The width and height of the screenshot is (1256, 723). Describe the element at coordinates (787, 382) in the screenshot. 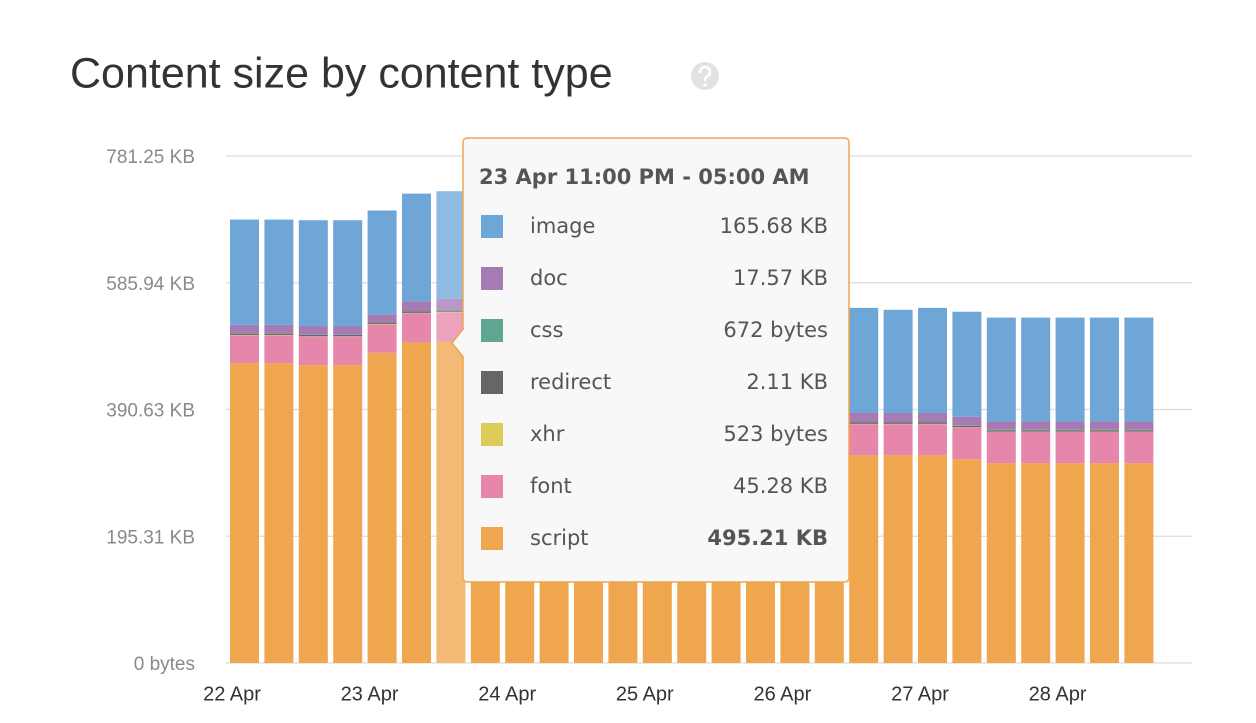

I see `tooltip-value: 2.11 KB` at that location.